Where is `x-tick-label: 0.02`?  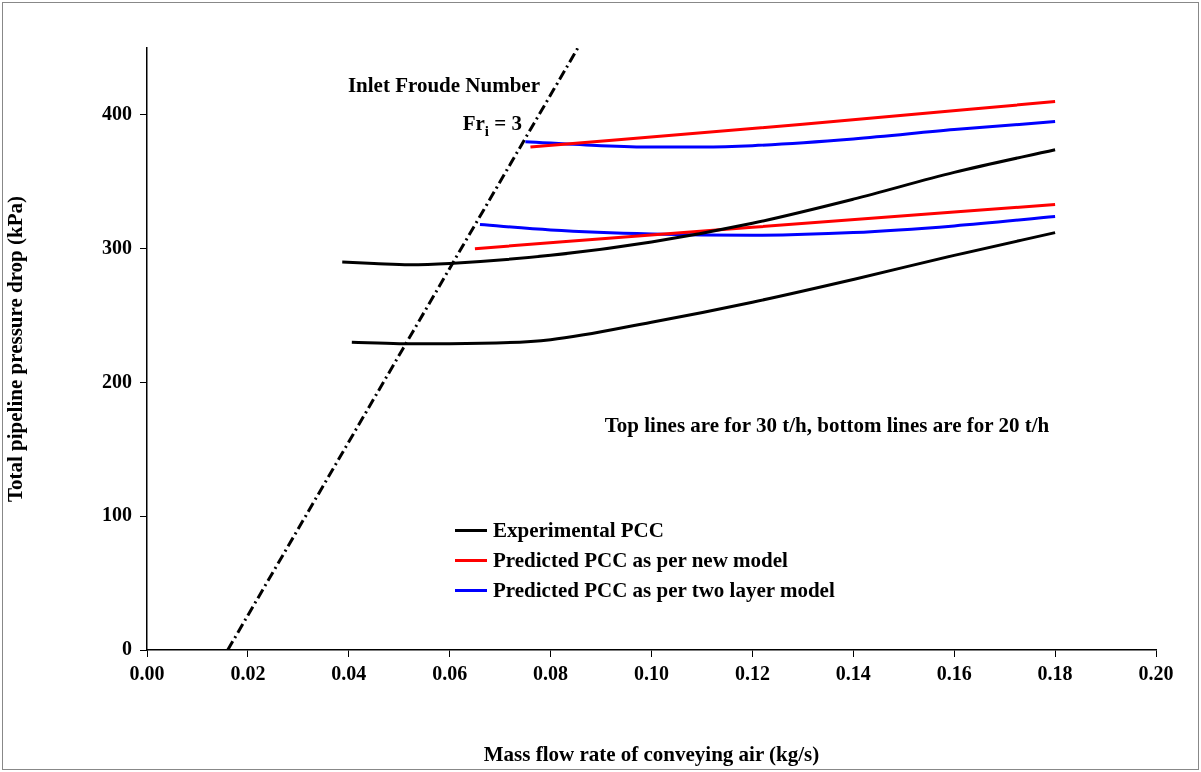 x-tick-label: 0.02 is located at coordinates (248, 673).